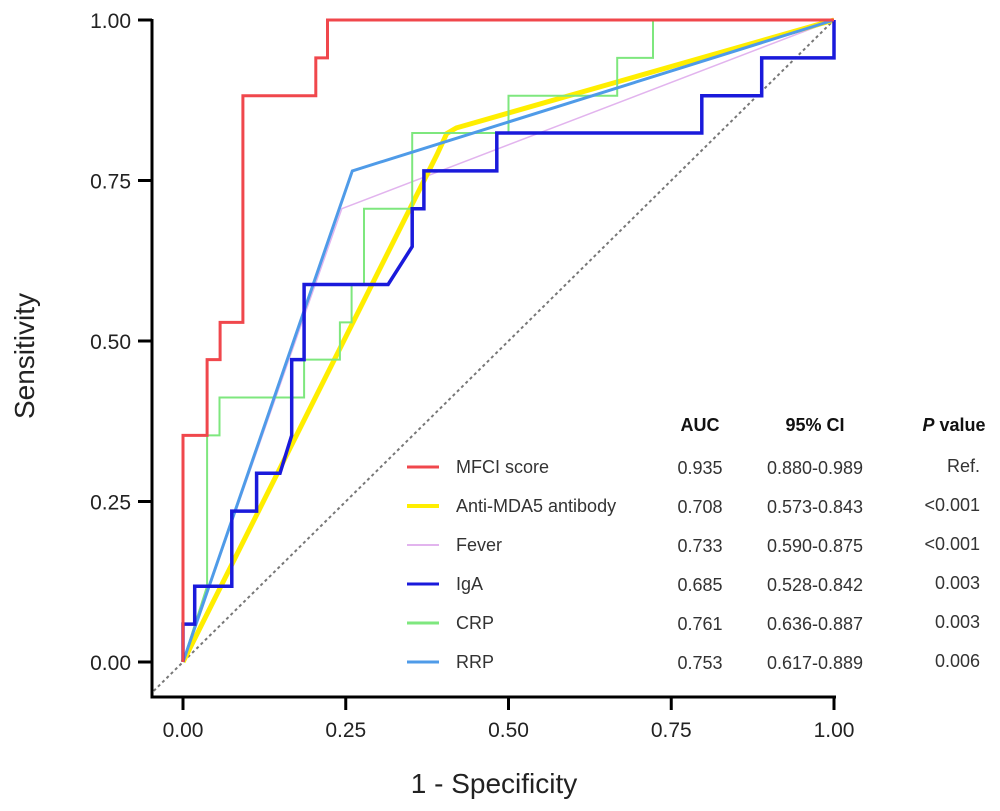 This screenshot has height=811, width=1000. I want to click on legend-label: Fever, so click(479, 545).